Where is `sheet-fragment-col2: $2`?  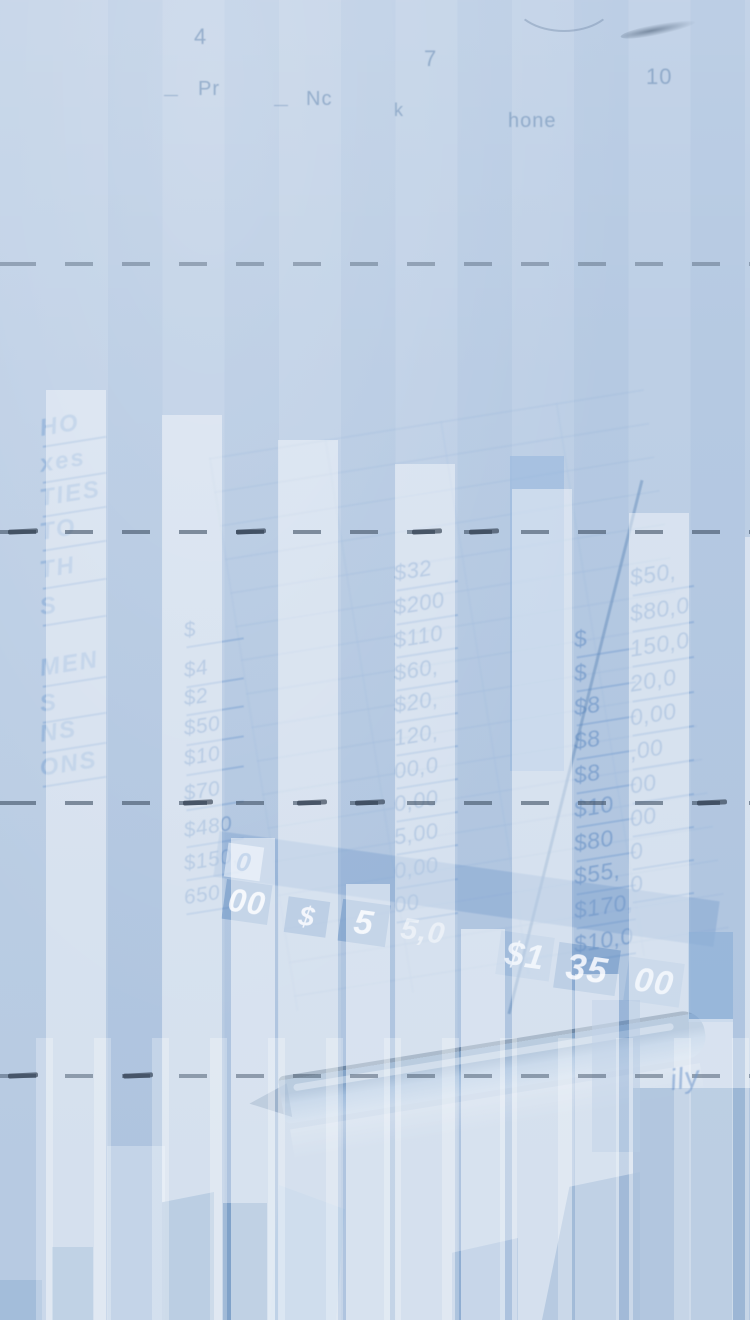 sheet-fragment-col2: $2 is located at coordinates (213, 697).